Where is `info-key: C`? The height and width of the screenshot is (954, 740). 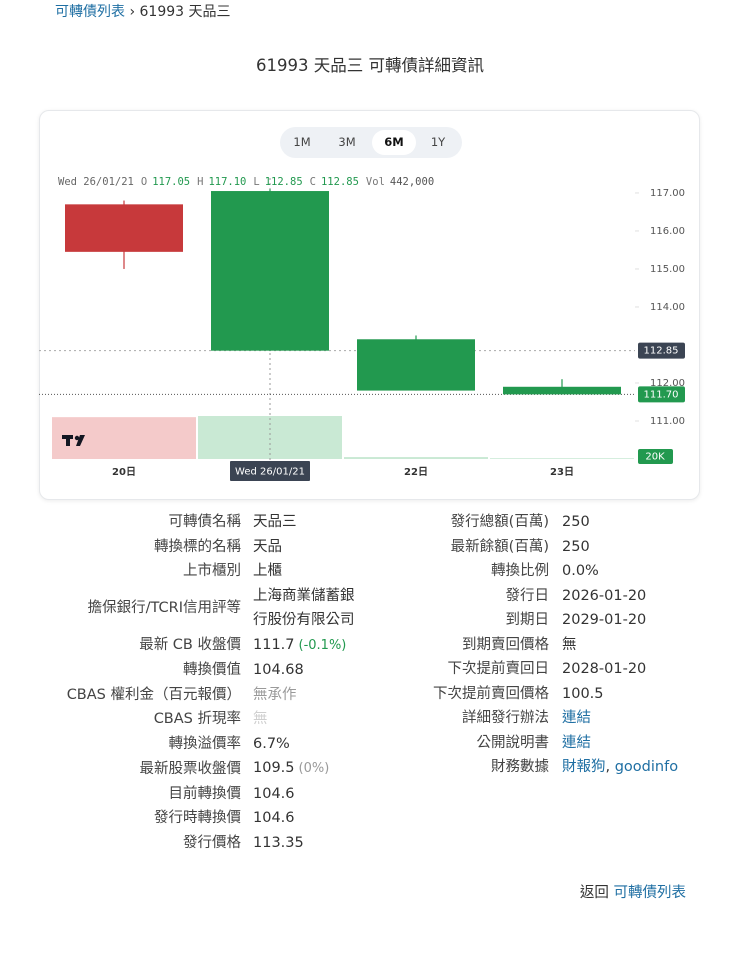
info-key: C is located at coordinates (313, 182).